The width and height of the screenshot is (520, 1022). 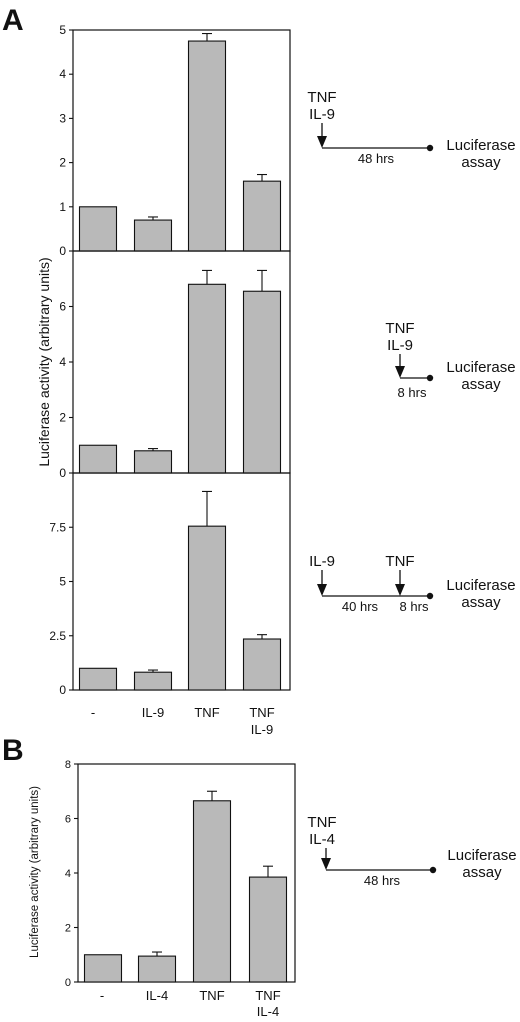 I want to click on panel-letter-b: B, so click(x=13, y=750).